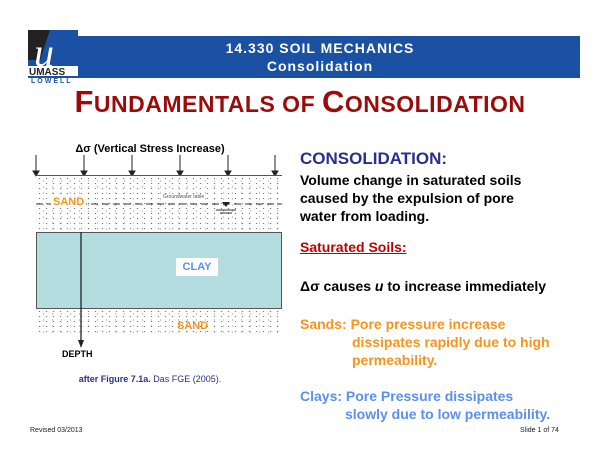 The height and width of the screenshot is (464, 600). Describe the element at coordinates (44, 52) in the screenshot. I see `svg-text: u` at that location.